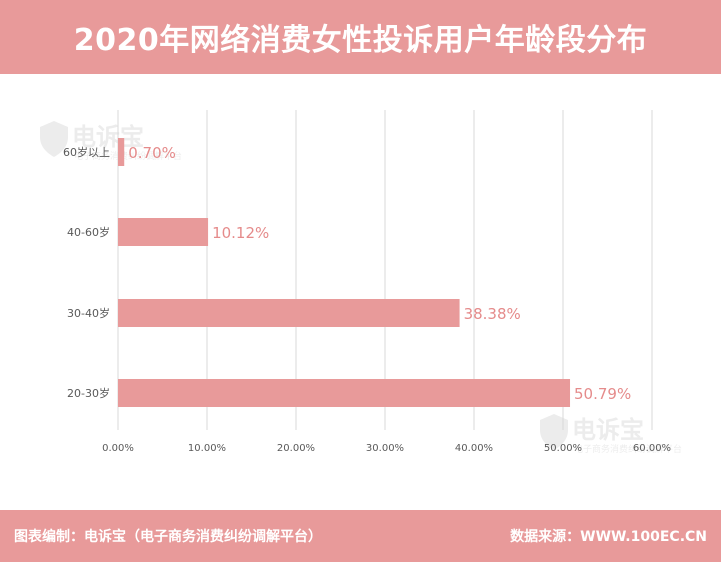  I want to click on x-tick-label: 40.00%, so click(474, 448).